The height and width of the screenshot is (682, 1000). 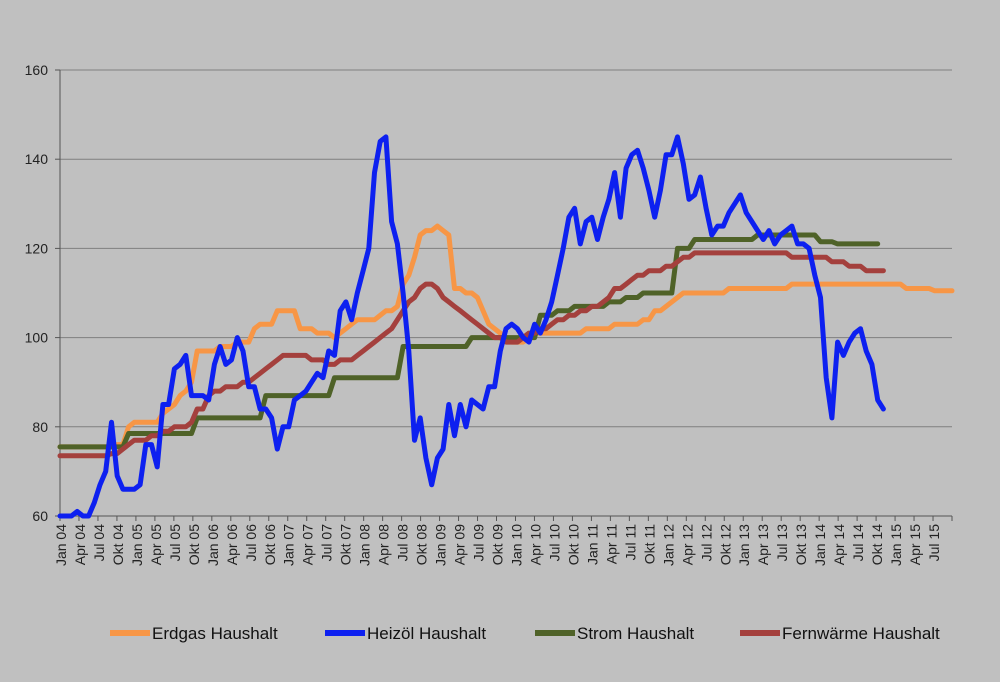 What do you see at coordinates (635, 633) in the screenshot?
I see `legend-label: Strom Haushalt` at bounding box center [635, 633].